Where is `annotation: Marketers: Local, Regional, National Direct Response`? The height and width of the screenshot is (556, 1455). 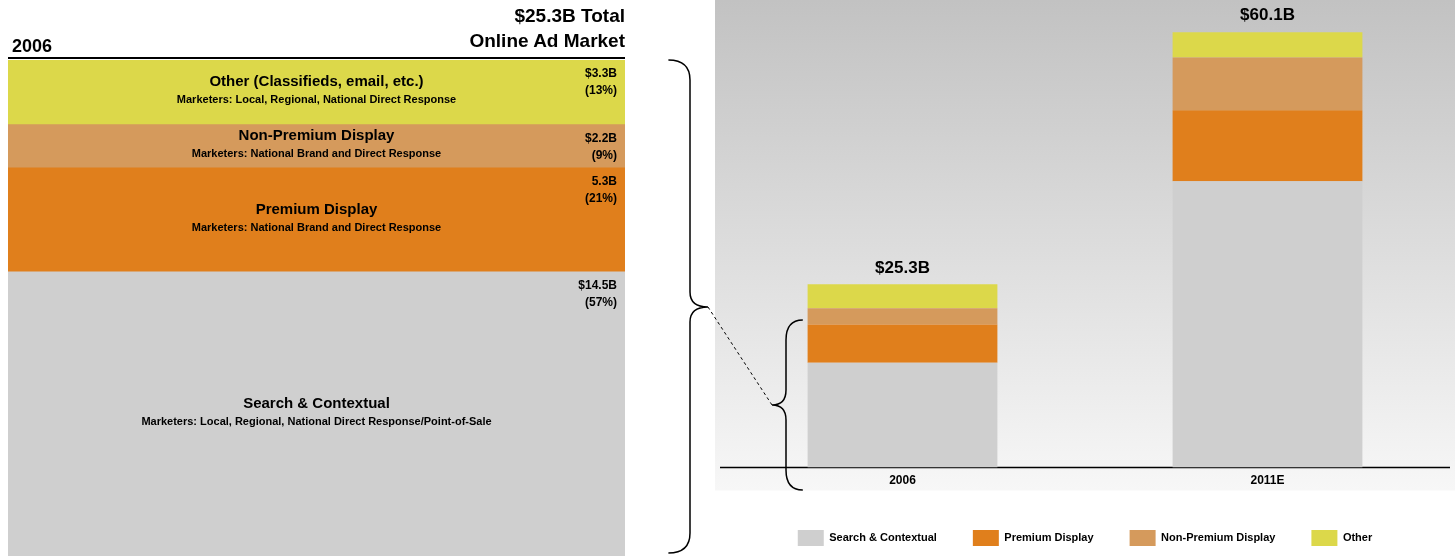
annotation: Marketers: Local, Regional, National Direct Response is located at coordinates (316, 99).